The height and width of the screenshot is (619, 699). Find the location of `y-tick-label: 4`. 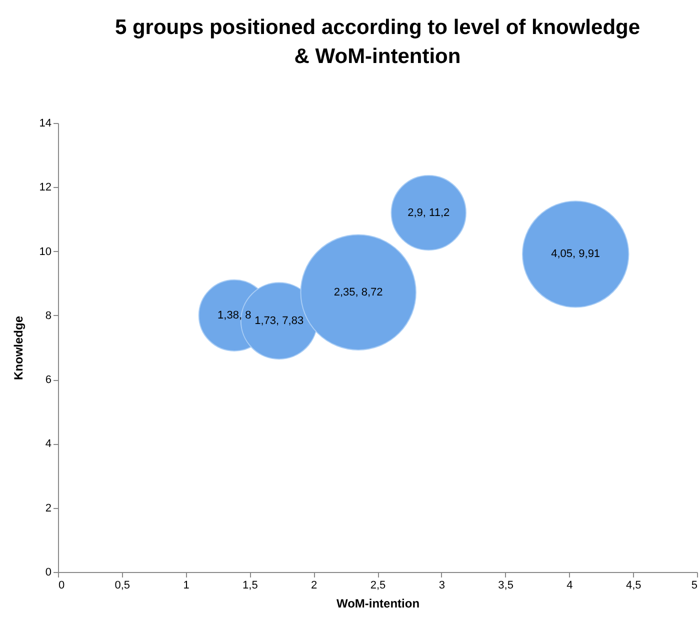

y-tick-label: 4 is located at coordinates (48, 444).